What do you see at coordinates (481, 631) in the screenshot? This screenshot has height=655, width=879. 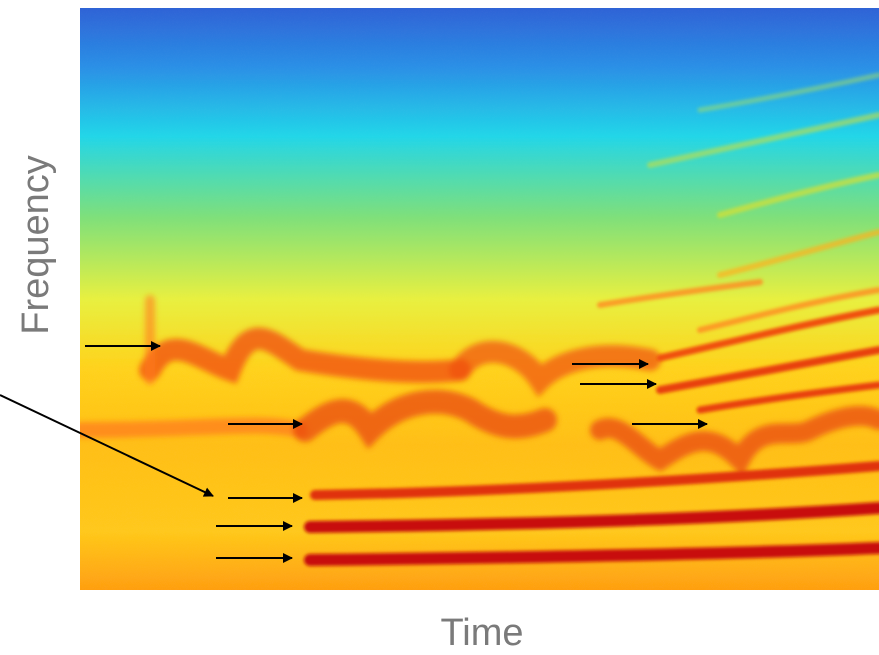 I see `x-axis-label: Time` at bounding box center [481, 631].